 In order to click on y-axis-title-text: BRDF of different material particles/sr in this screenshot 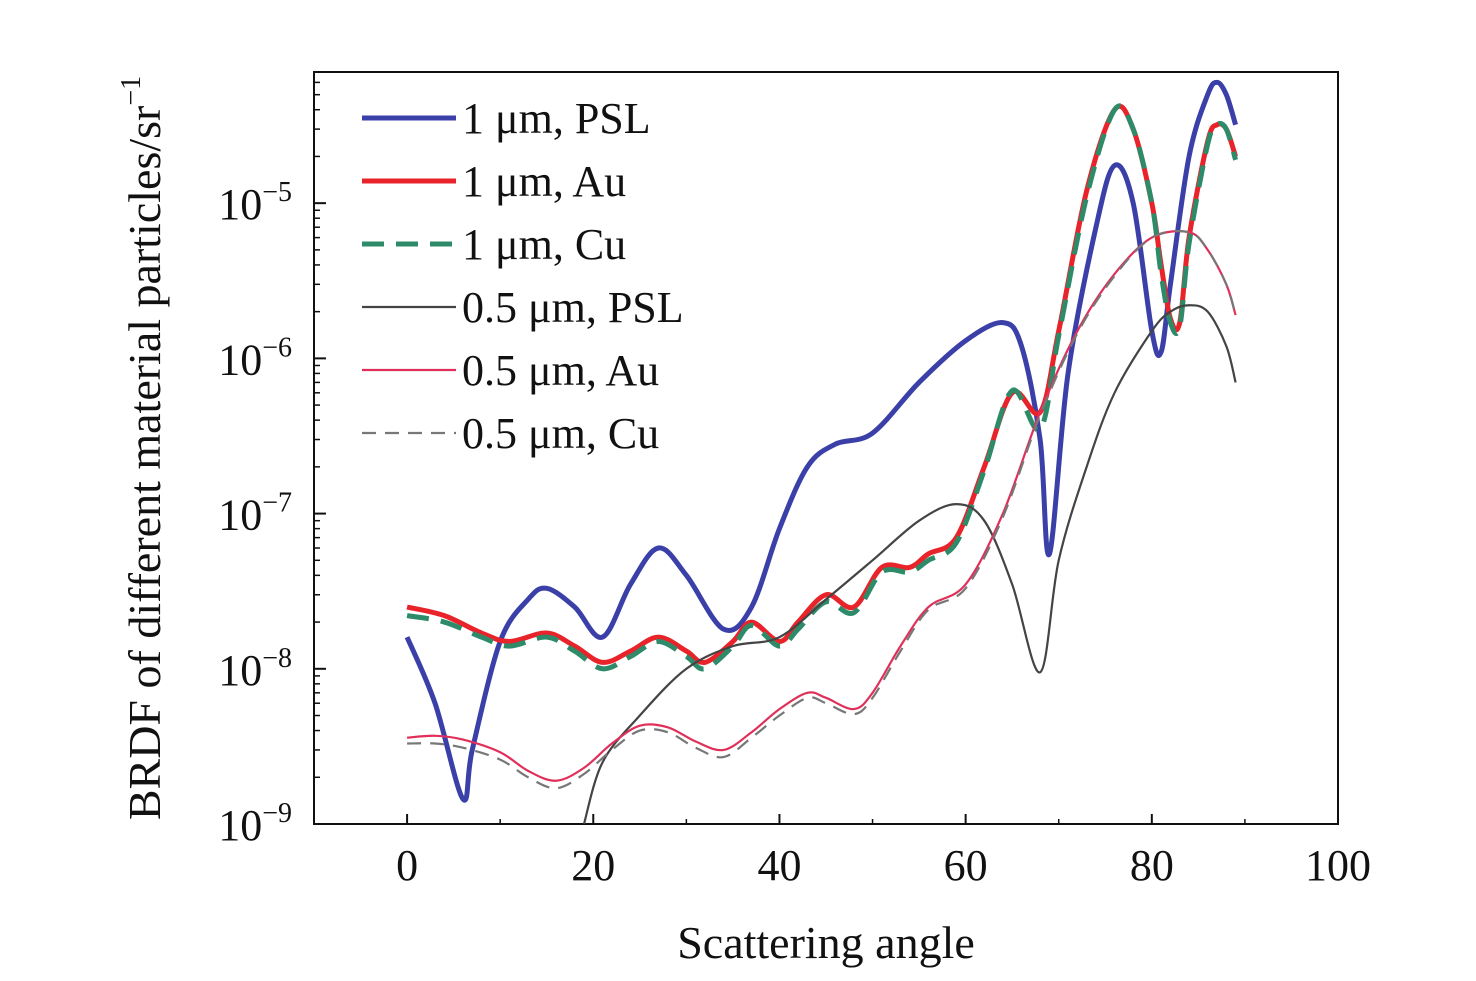, I will do `click(144, 463)`.